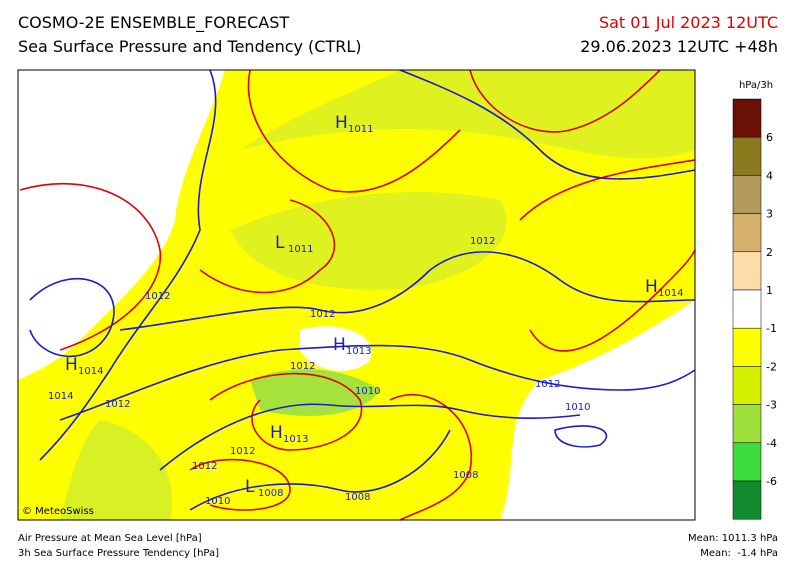 Image resolution: width=800 pixels, height=580 pixels. What do you see at coordinates (769, 137) in the screenshot?
I see `colorbar-label: 6` at bounding box center [769, 137].